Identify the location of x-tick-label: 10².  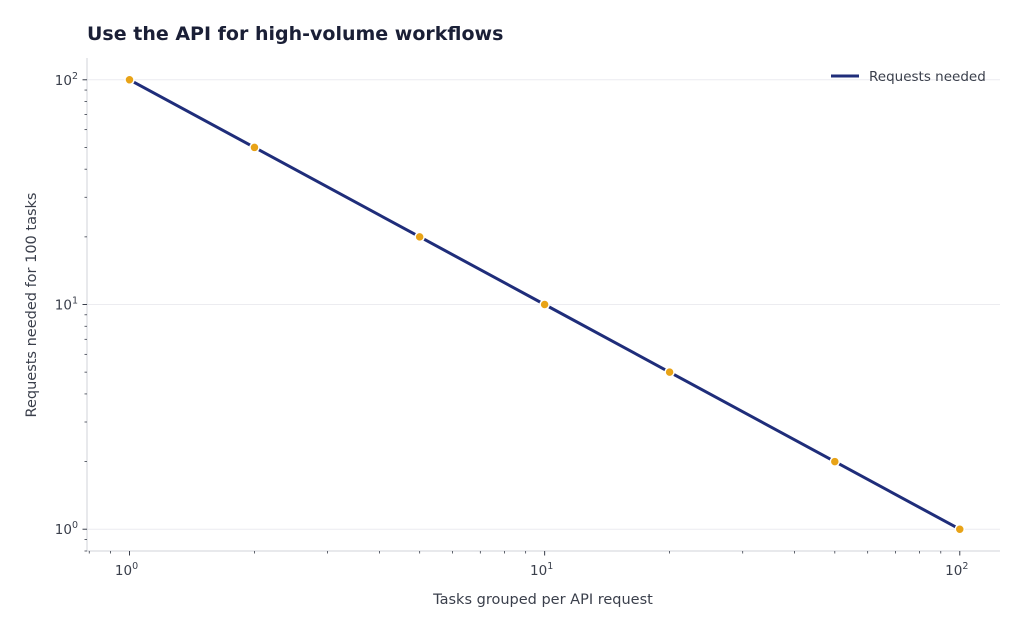
(956, 570).